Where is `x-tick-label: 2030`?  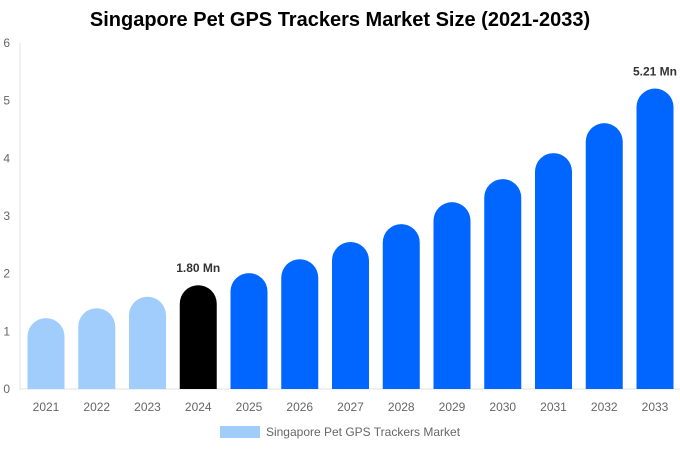 x-tick-label: 2030 is located at coordinates (502, 407).